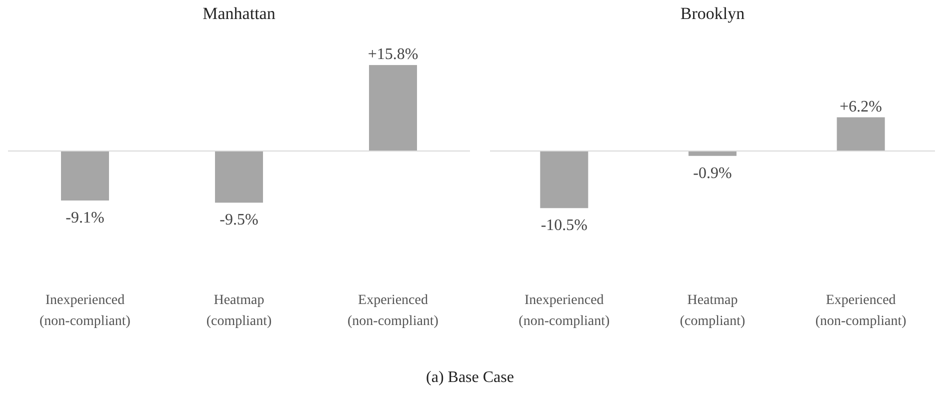 This screenshot has width=941, height=413. What do you see at coordinates (470, 377) in the screenshot?
I see `text: (a) Base Case` at bounding box center [470, 377].